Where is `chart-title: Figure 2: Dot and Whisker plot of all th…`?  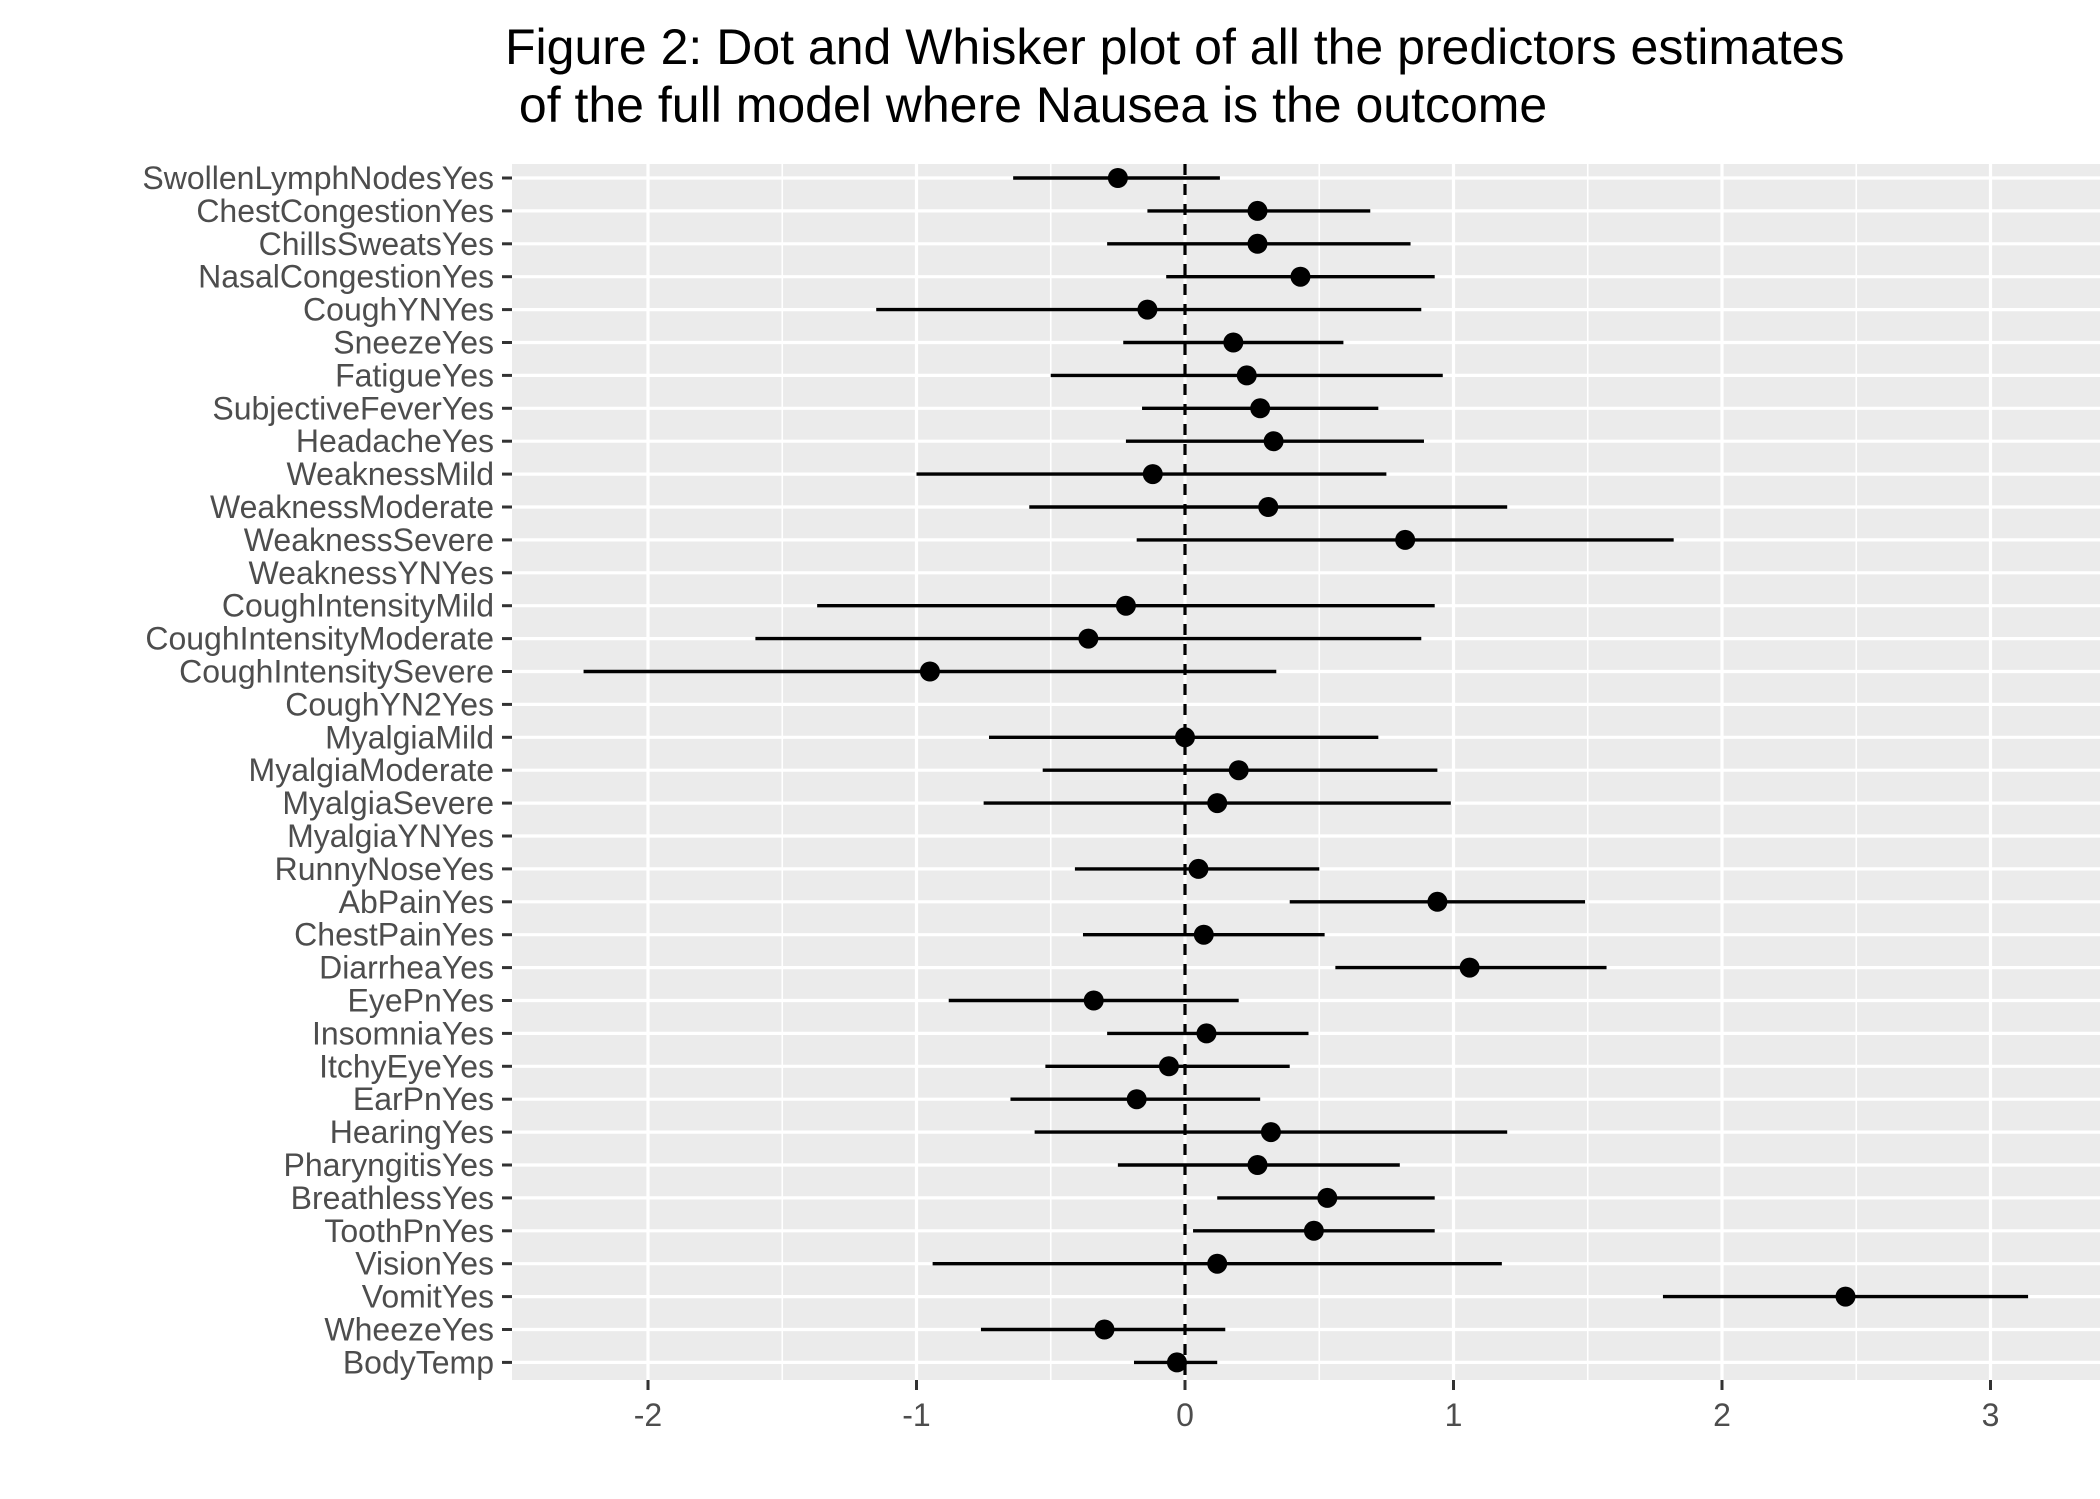 chart-title: Figure 2: Dot and Whisker plot of all th… is located at coordinates (1175, 76).